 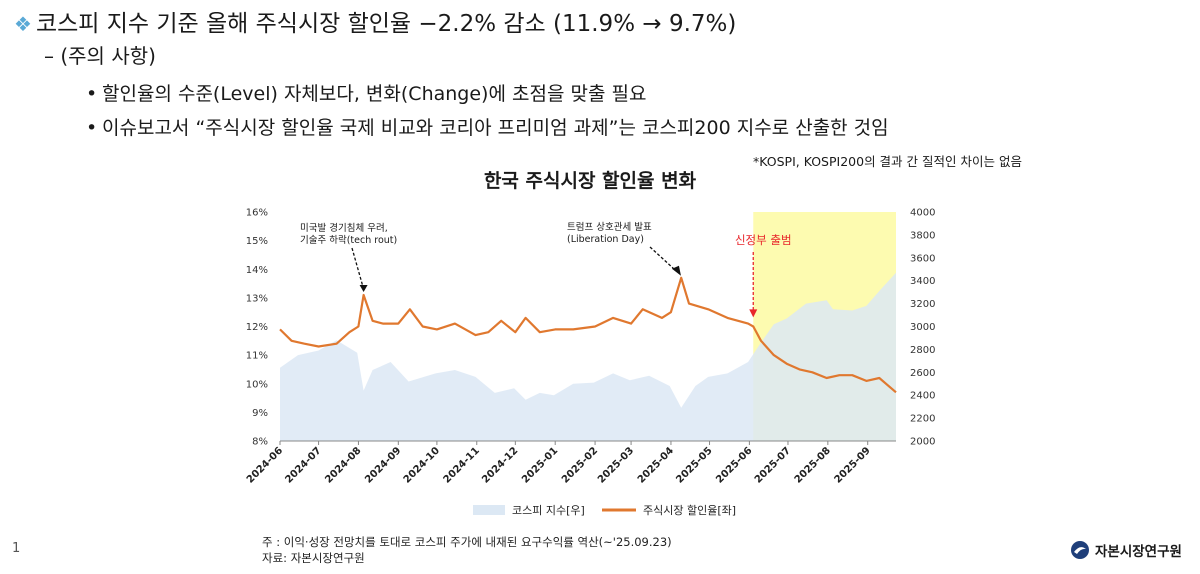 What do you see at coordinates (303, 465) in the screenshot?
I see `x-tick-label: 2024-07` at bounding box center [303, 465].